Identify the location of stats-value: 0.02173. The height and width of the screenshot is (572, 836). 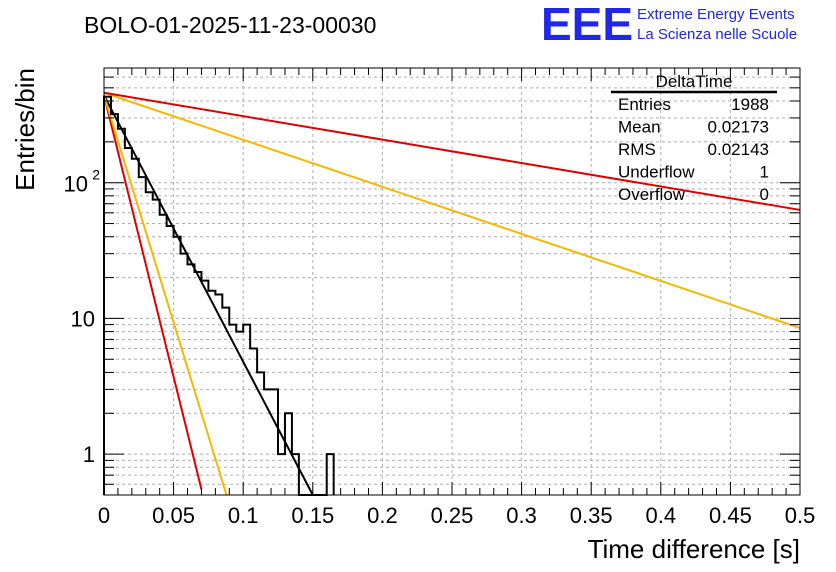
(738, 127).